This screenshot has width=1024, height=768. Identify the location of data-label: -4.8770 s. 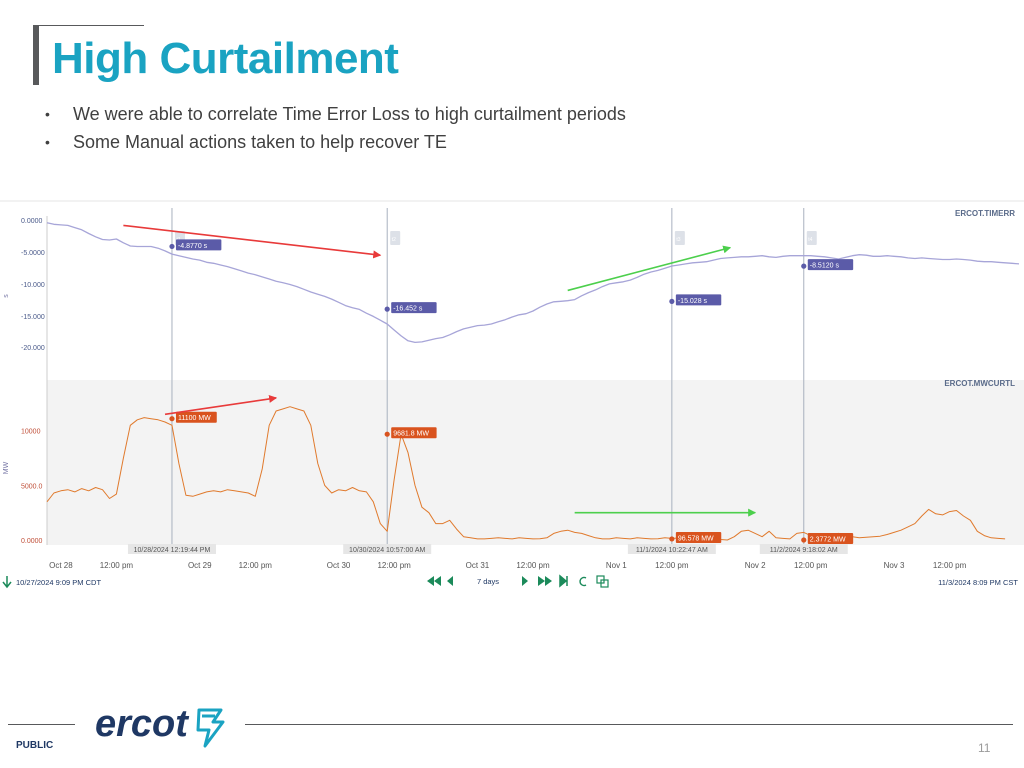
(193, 246).